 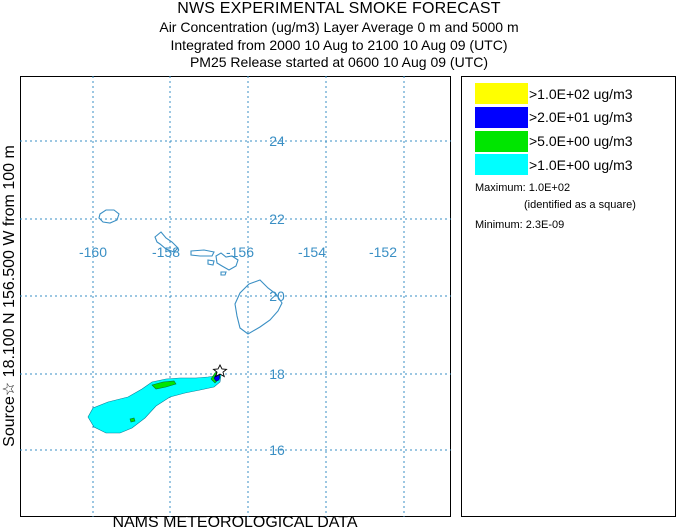 What do you see at coordinates (277, 450) in the screenshot?
I see `lat-tick-label: 16` at bounding box center [277, 450].